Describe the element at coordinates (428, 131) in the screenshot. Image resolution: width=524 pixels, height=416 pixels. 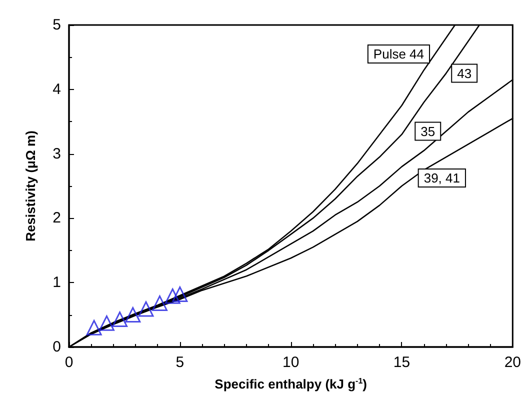
I see `series-label: 35` at that location.